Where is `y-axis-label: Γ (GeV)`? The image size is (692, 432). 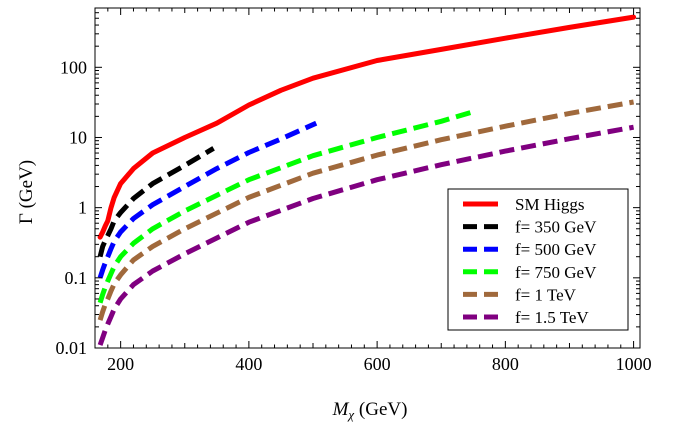 y-axis-label: Γ (GeV) is located at coordinates (26, 192).